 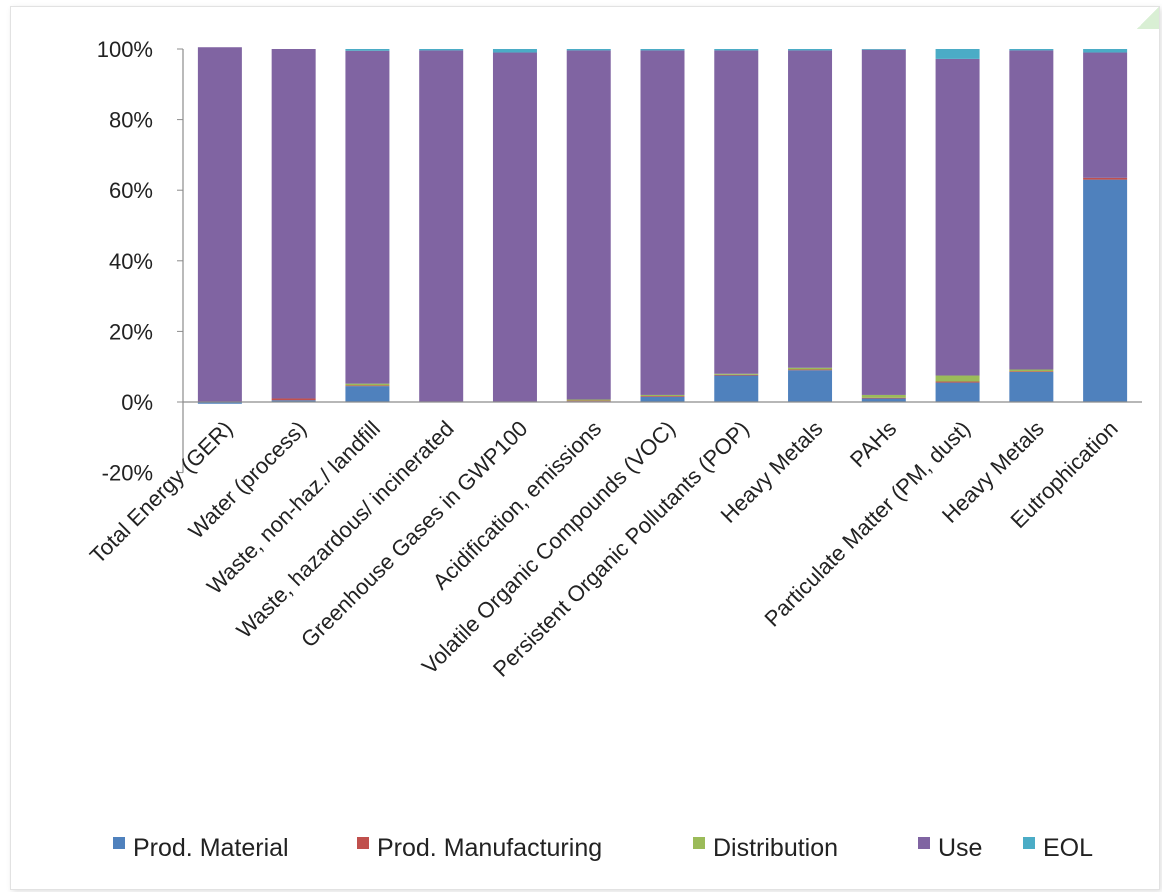 What do you see at coordinates (127, 473) in the screenshot?
I see `y-tick-label: -20%` at bounding box center [127, 473].